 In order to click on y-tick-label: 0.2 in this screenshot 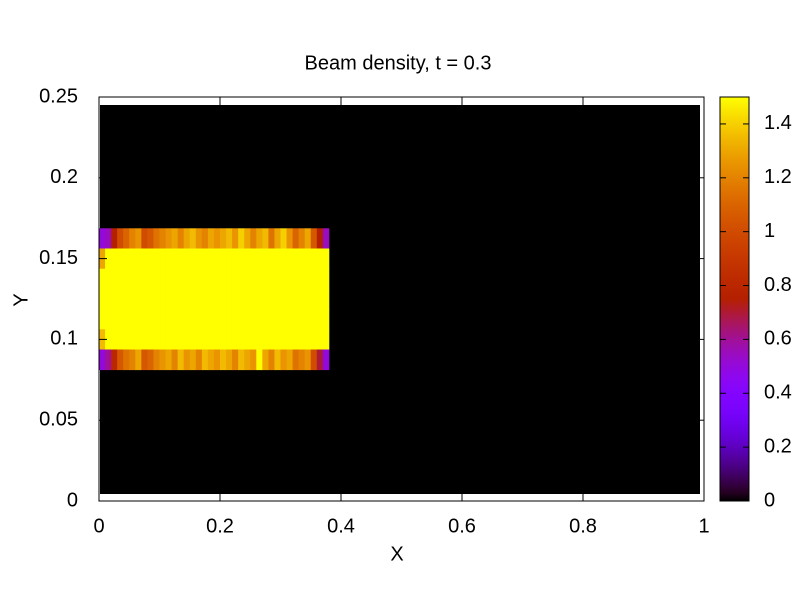, I will do `click(64, 177)`.